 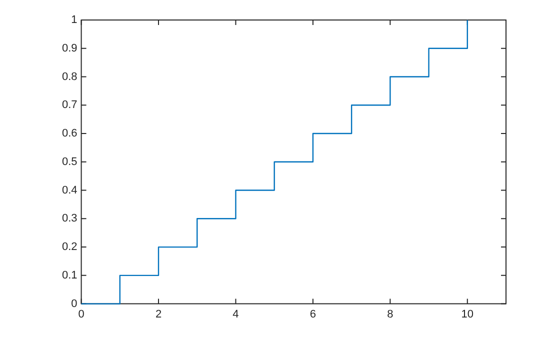 What do you see at coordinates (70, 76) in the screenshot?
I see `y-tick-label: 0.8` at bounding box center [70, 76].